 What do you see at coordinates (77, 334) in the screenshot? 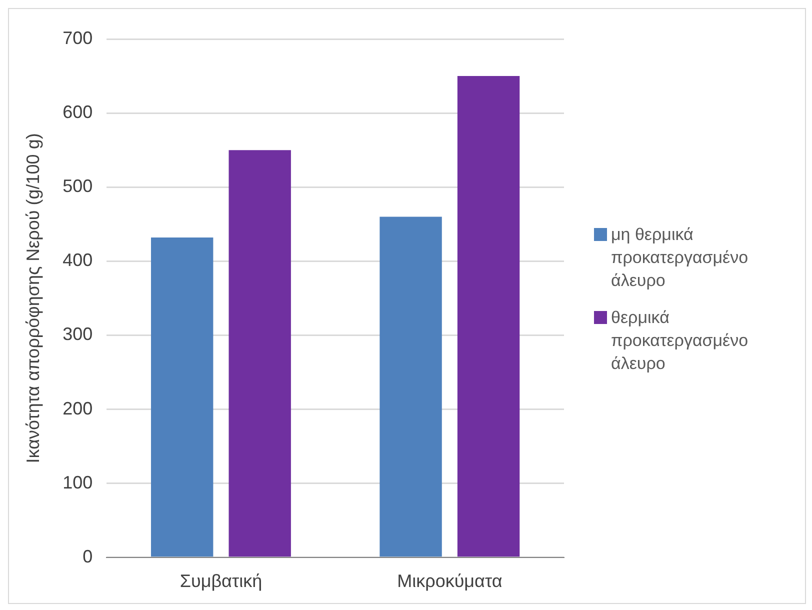
I see `y-tick-label: 300` at bounding box center [77, 334].